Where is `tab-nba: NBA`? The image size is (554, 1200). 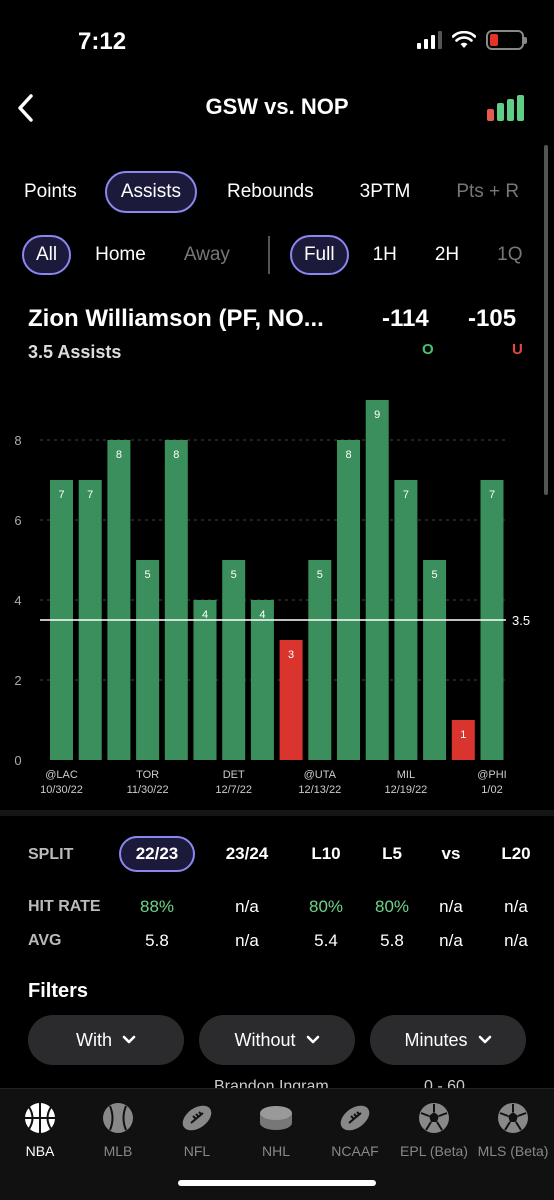
tab-nba: NBA is located at coordinates (40, 1130).